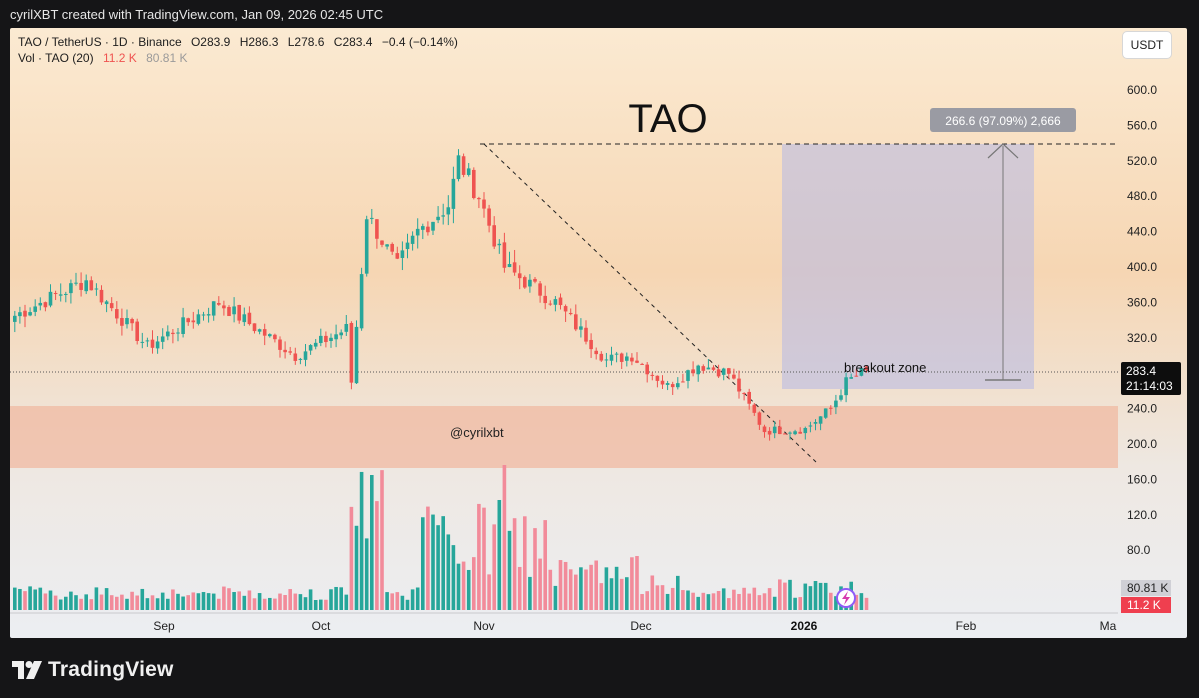 The height and width of the screenshot is (698, 1199). What do you see at coordinates (105, 58) in the screenshot?
I see `volume-legend: Vol · TAO (20) 11.2 K 80.81 K` at bounding box center [105, 58].